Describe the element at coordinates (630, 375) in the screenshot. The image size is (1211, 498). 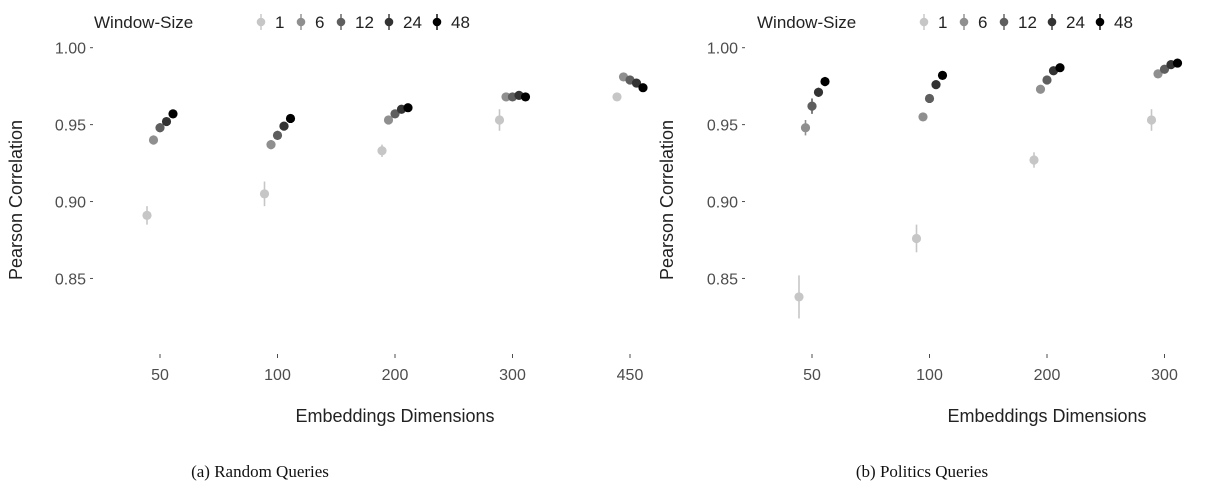
I see `x-tick-label: 450` at that location.